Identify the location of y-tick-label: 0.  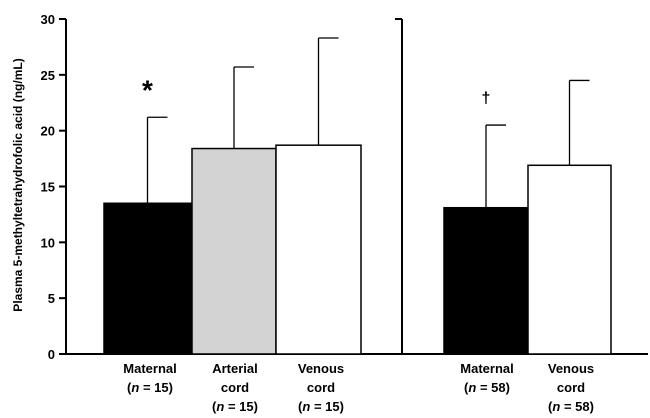
(51, 354).